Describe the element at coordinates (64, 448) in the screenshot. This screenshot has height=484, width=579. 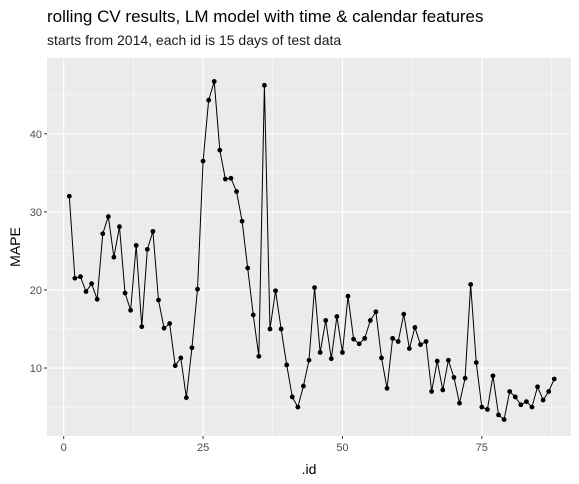
I see `x-tick-label: 0` at that location.